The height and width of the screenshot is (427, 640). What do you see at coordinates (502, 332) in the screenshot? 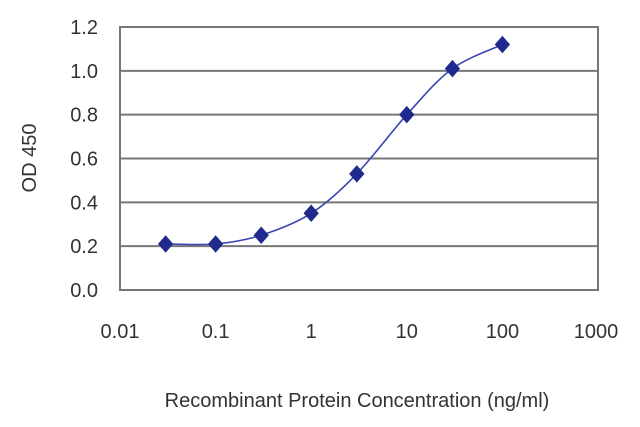
I see `x-tick-label: 100` at bounding box center [502, 332].